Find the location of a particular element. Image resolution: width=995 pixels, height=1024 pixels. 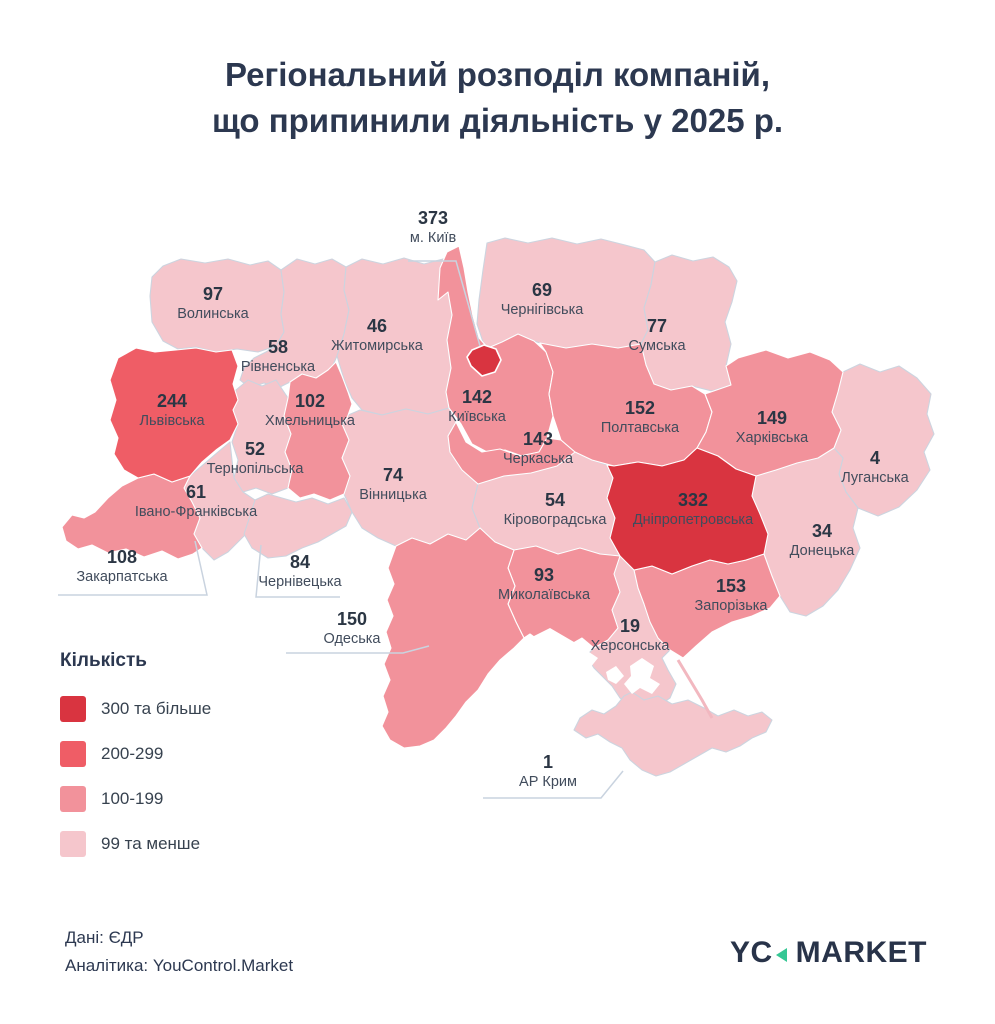

legend-item-100-199: 100-199 is located at coordinates (135, 799).